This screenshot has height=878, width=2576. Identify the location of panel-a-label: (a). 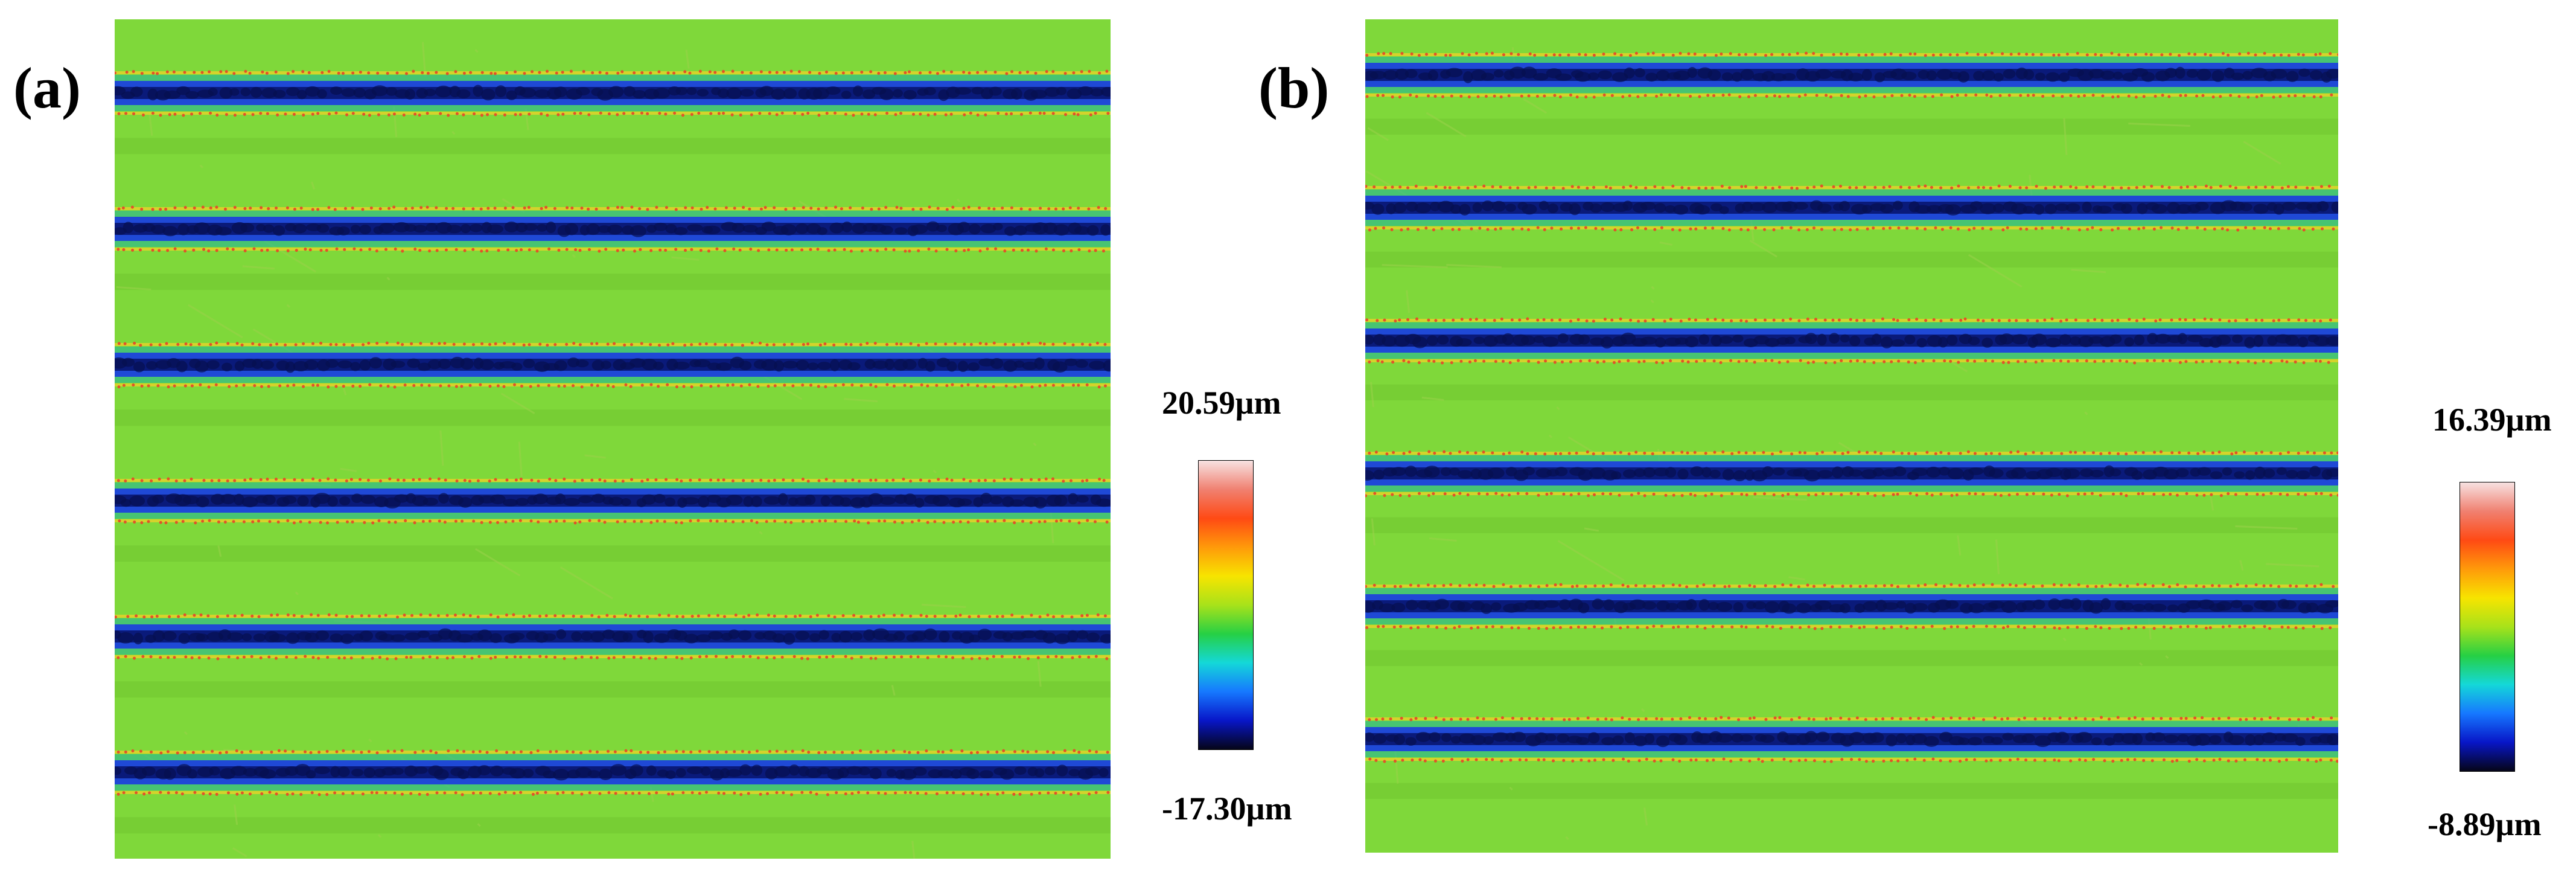
(47, 88).